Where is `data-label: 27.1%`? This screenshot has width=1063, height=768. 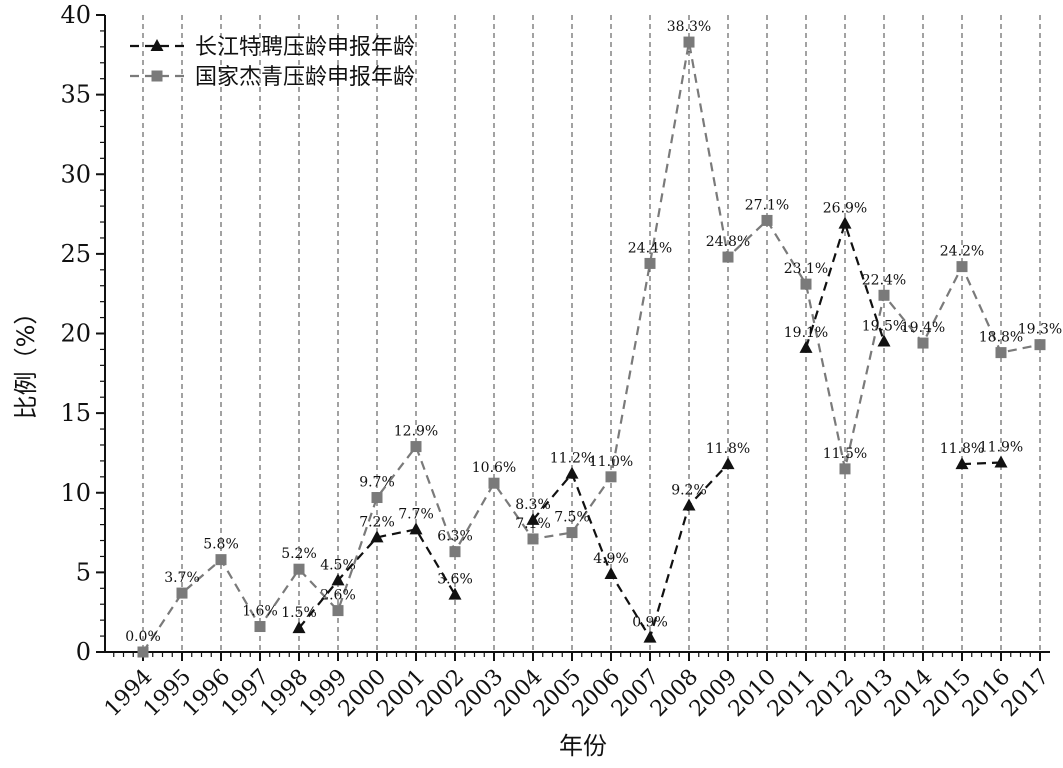 data-label: 27.1% is located at coordinates (767, 205).